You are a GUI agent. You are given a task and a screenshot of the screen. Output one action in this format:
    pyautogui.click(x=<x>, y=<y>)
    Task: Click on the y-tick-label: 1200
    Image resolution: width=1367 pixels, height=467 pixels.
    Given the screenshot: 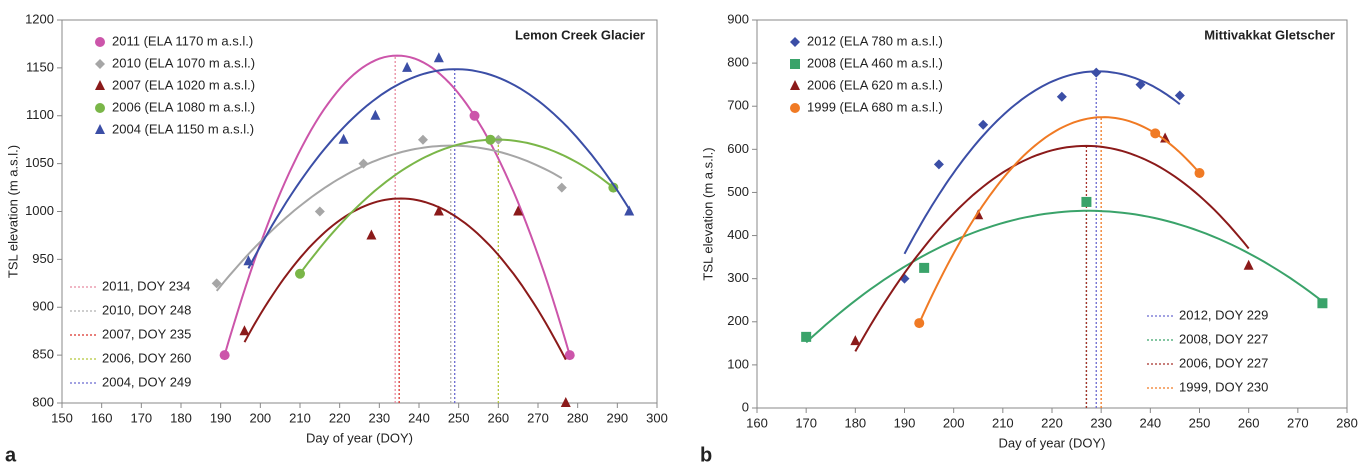 What is the action you would take?
    pyautogui.click(x=39, y=18)
    